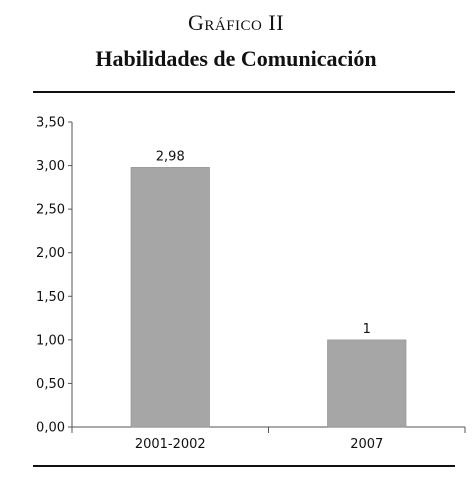 This screenshot has width=472, height=486. Describe the element at coordinates (244, 466) in the screenshot. I see `bottom-rule` at that location.